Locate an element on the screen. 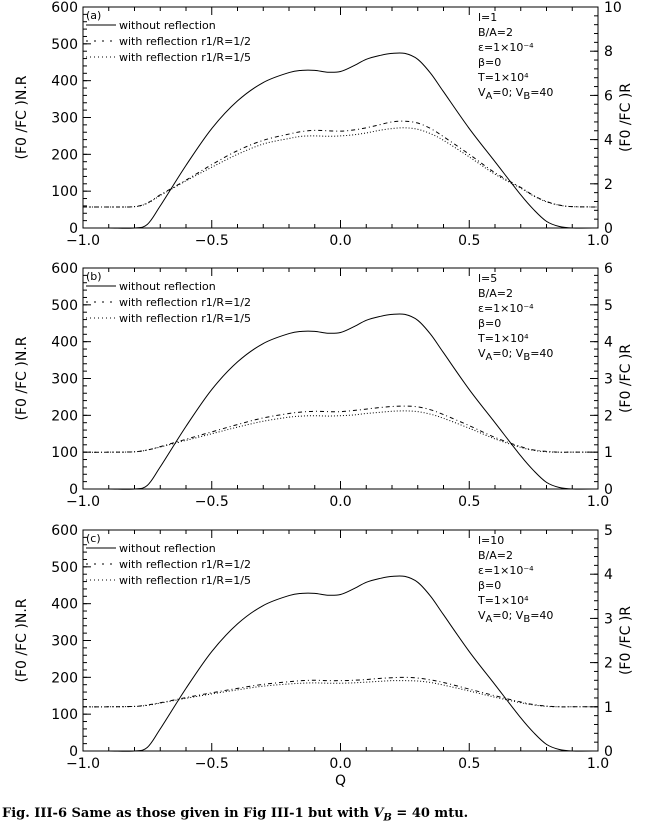 Image resolution: width=646 pixels, height=827 pixels. panel-label: (c) is located at coordinates (93, 538).